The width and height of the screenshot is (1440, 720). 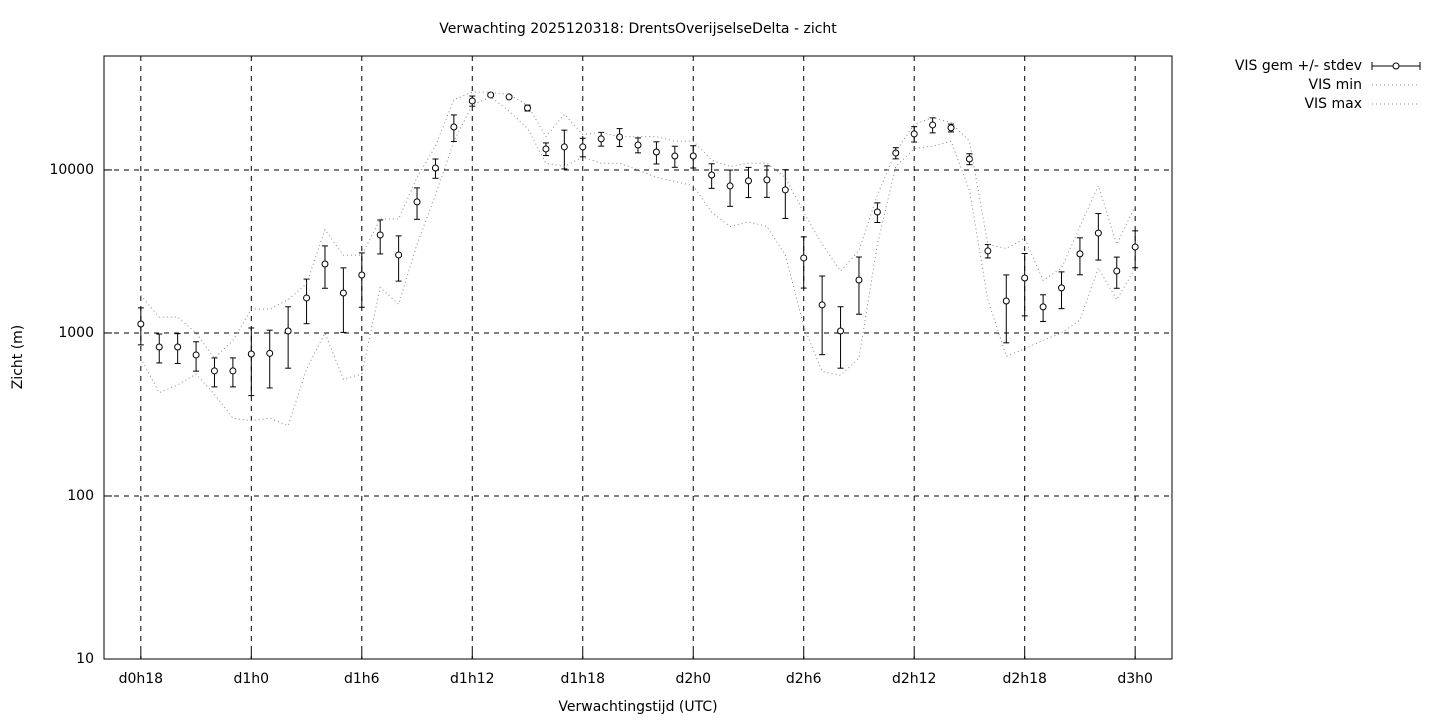 I want to click on y-axis-label: Zicht (m), so click(x=18, y=357).